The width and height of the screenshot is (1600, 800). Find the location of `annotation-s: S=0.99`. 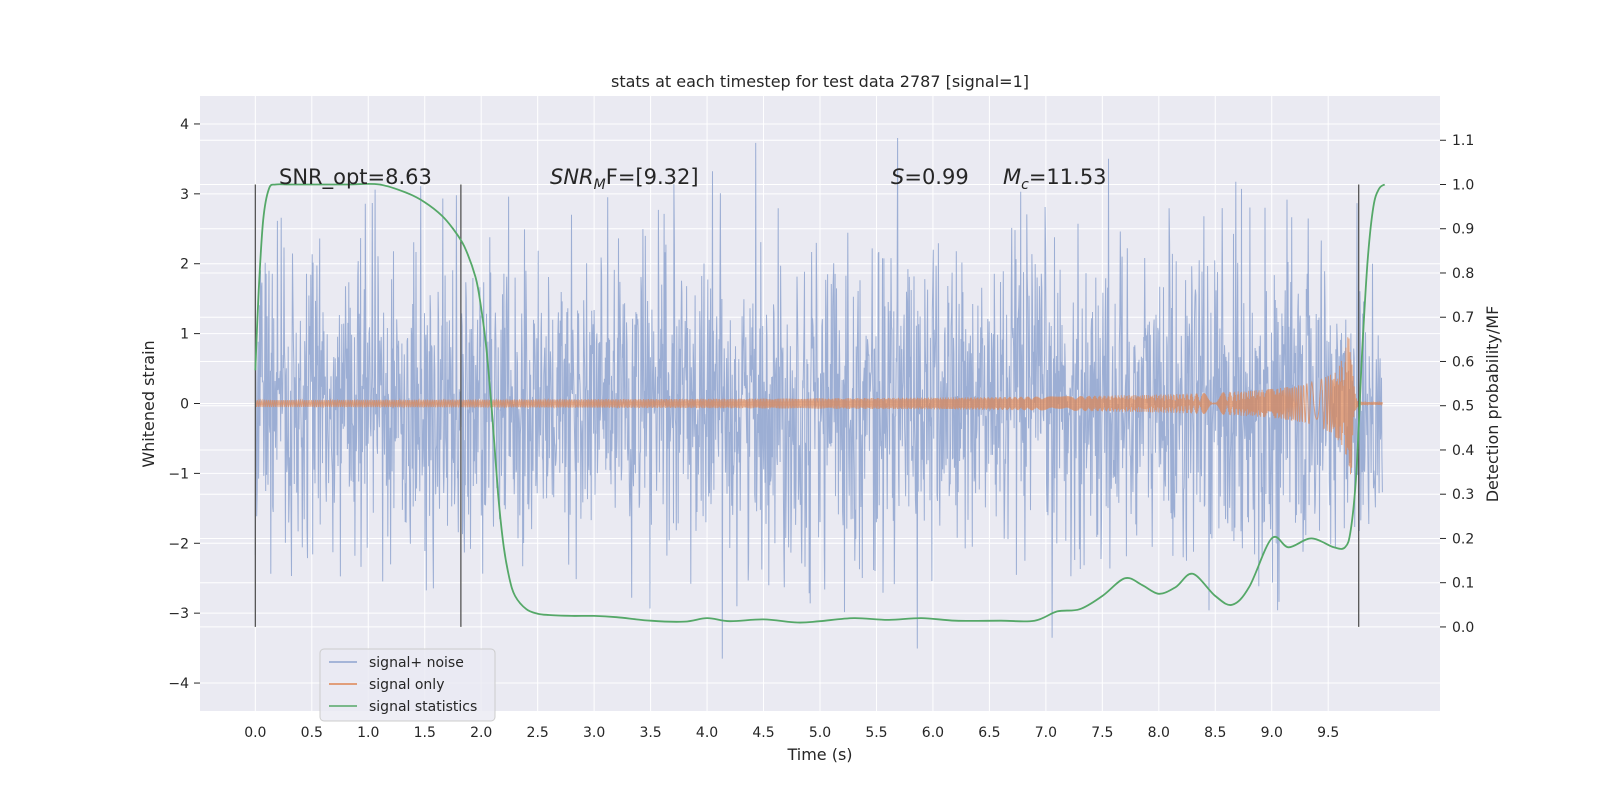

annotation-s: S=0.99 is located at coordinates (930, 177).